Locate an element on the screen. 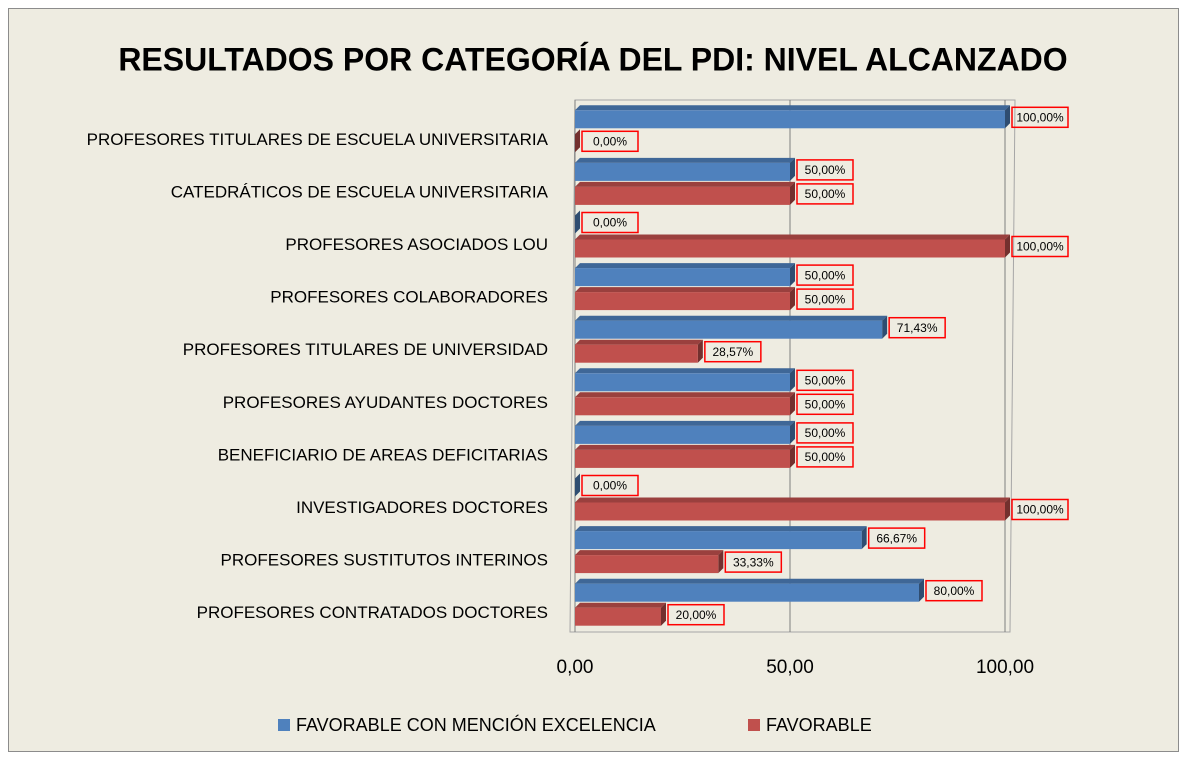 The width and height of the screenshot is (1187, 765). value-label: 100,00% is located at coordinates (1040, 247).